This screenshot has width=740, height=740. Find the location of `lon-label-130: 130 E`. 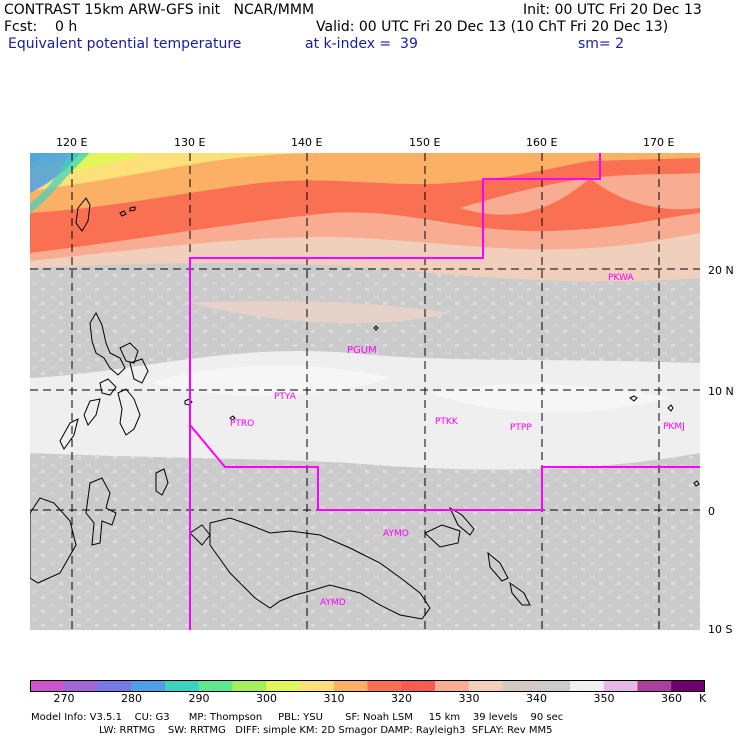

lon-label-130: 130 E is located at coordinates (190, 142).